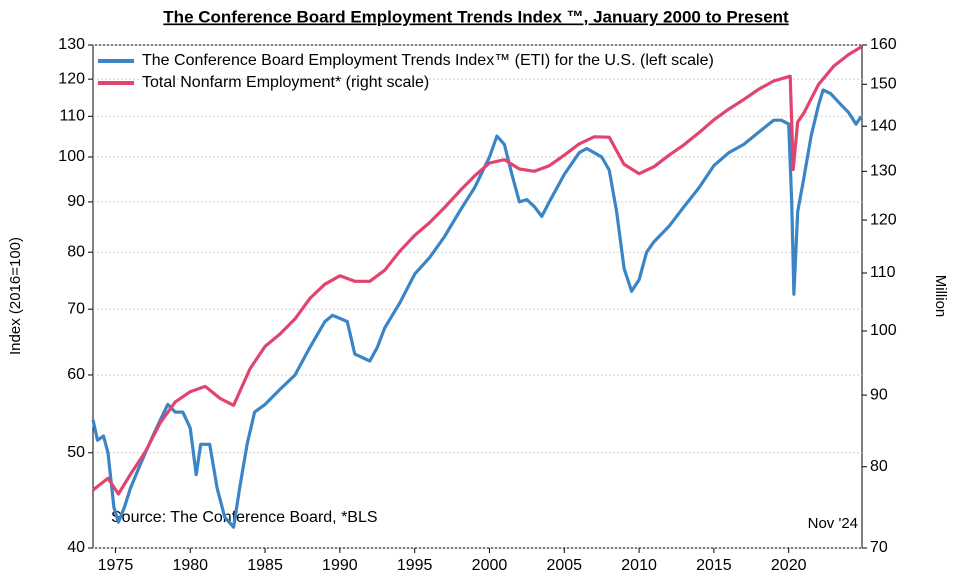  What do you see at coordinates (833, 523) in the screenshot?
I see `date-note: Nov '24` at bounding box center [833, 523].